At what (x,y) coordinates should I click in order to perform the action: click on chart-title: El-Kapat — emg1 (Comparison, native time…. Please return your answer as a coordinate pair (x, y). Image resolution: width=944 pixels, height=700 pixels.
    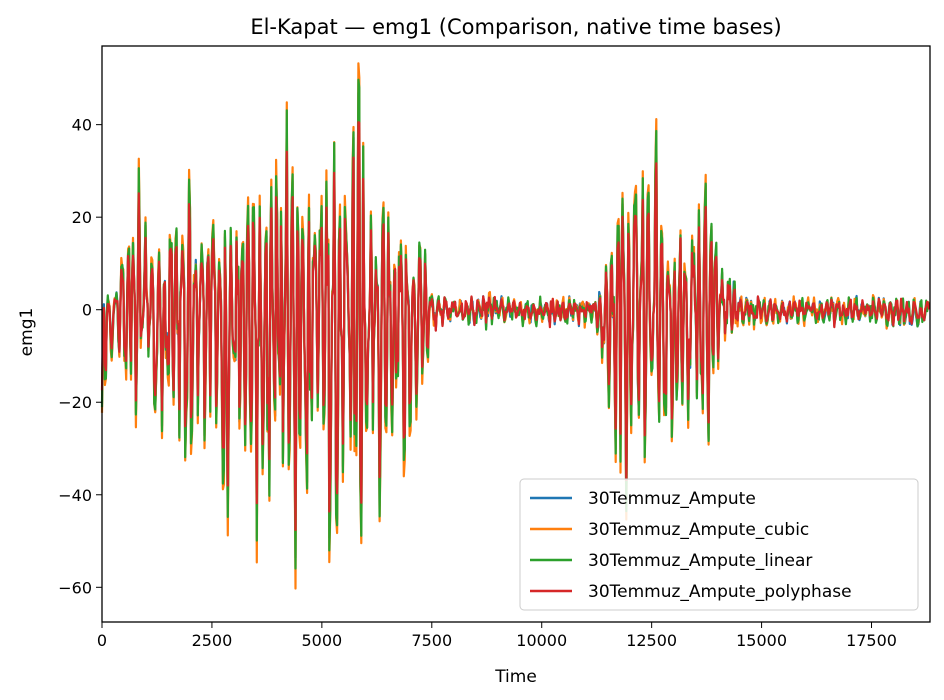
    Looking at the image, I should click on (515, 27).